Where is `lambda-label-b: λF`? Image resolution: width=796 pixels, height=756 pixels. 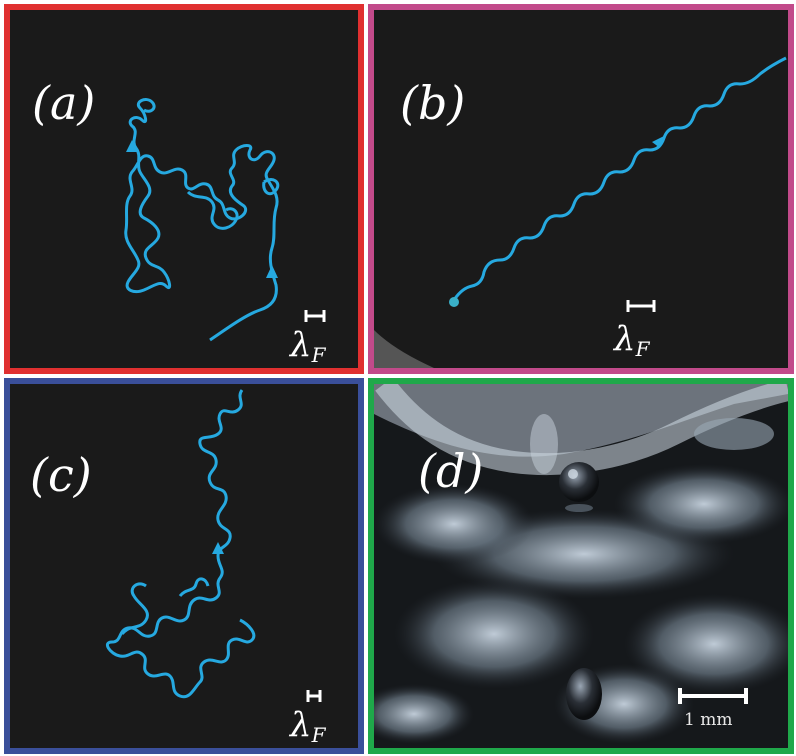 lambda-label-b: λF is located at coordinates (632, 340).